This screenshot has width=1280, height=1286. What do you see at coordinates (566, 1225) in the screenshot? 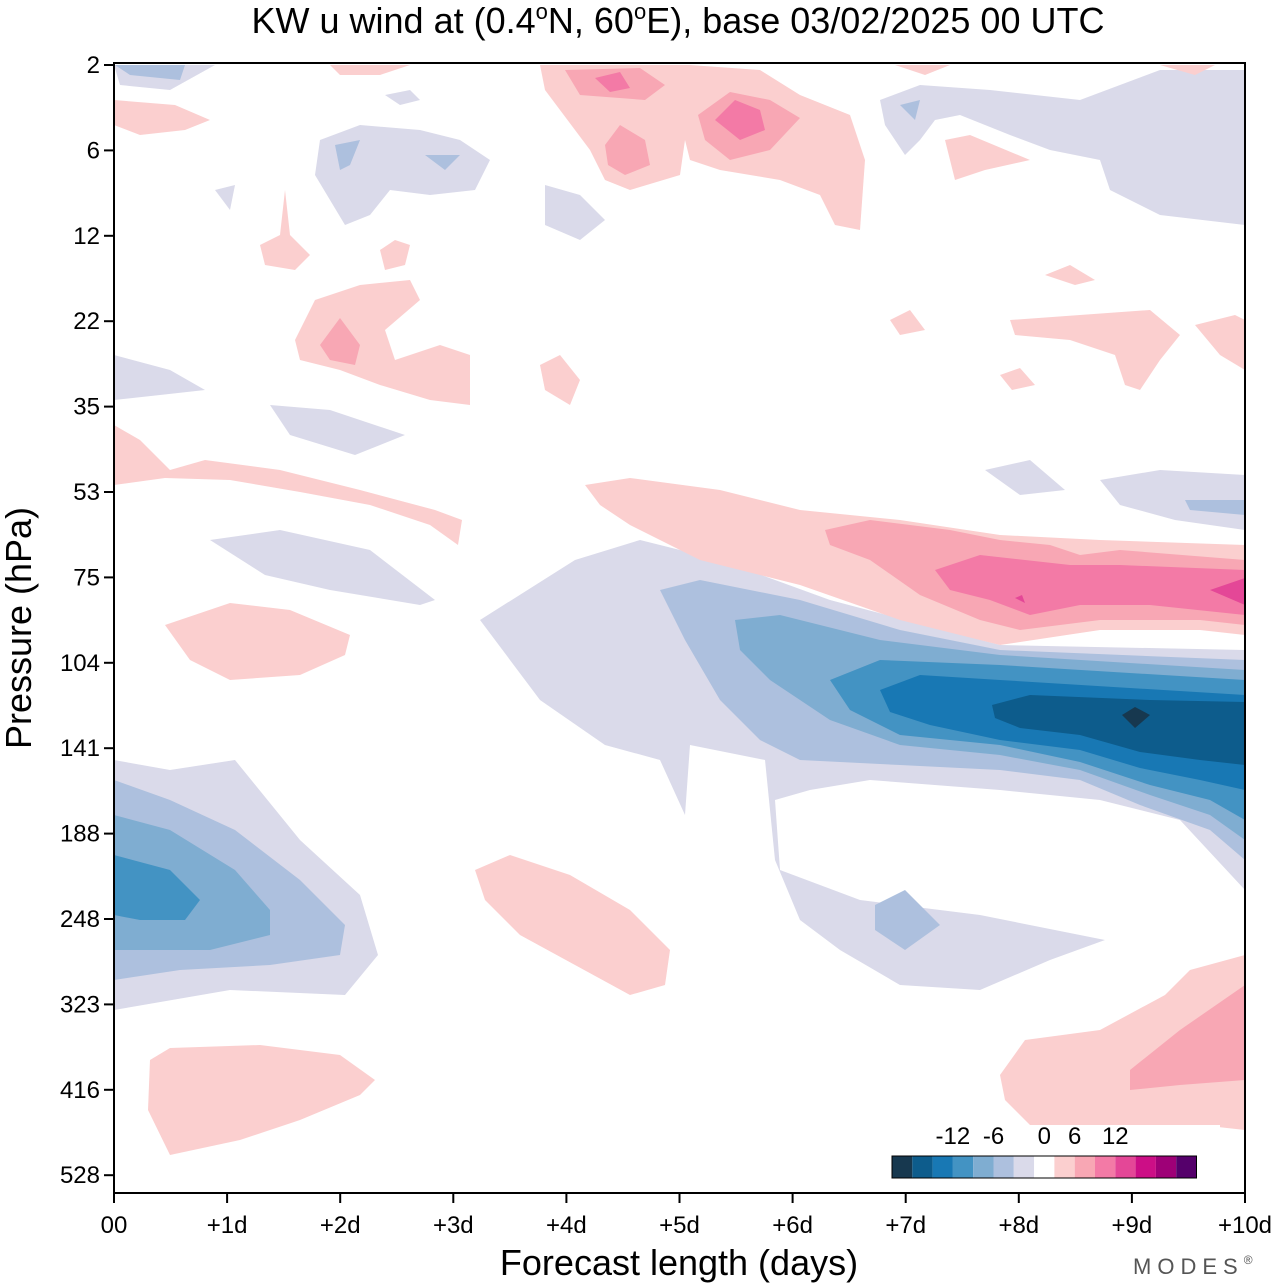
I see `x-tick-label: +4d` at bounding box center [566, 1225].